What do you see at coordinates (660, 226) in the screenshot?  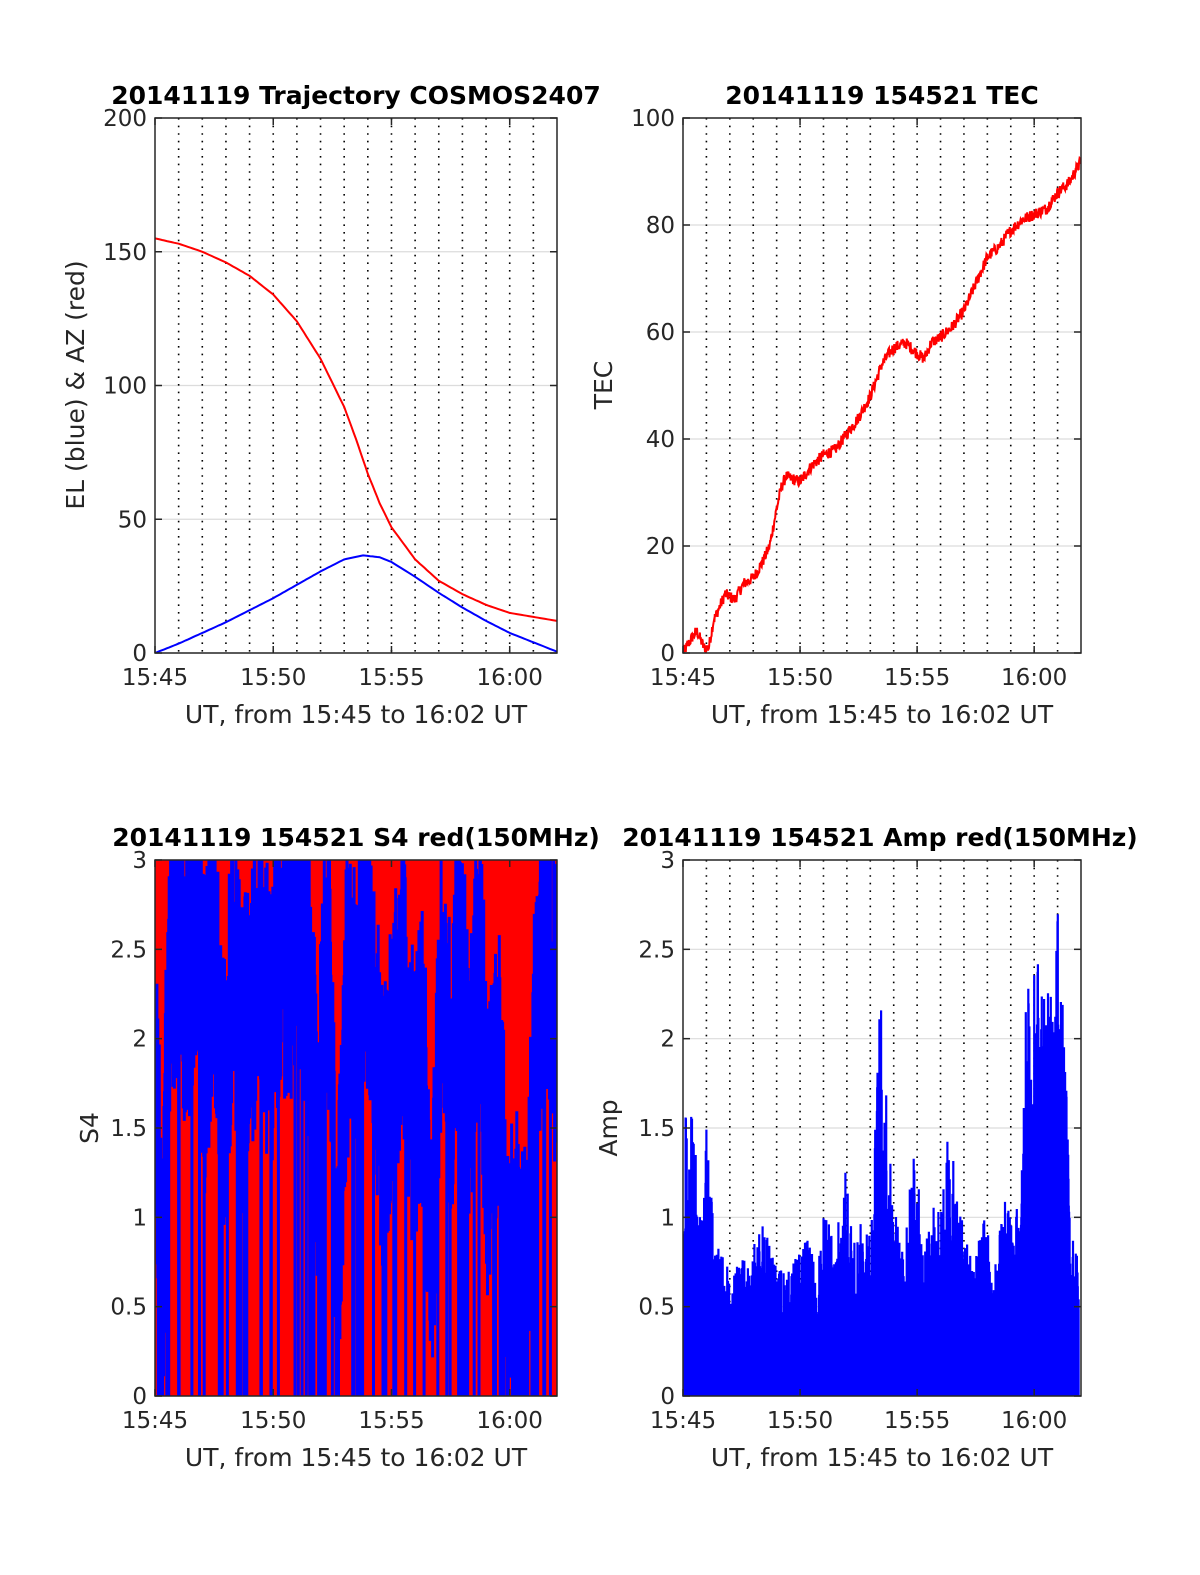 I see `y-tick-label: 80` at bounding box center [660, 226].